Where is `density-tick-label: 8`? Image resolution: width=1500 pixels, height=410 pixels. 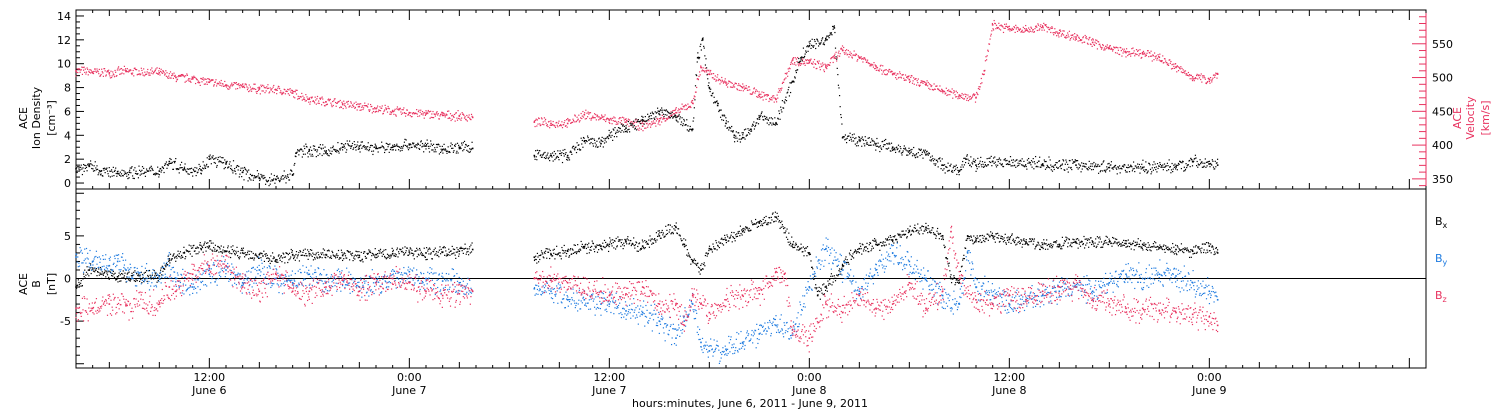 density-tick-label: 8 is located at coordinates (67, 88).